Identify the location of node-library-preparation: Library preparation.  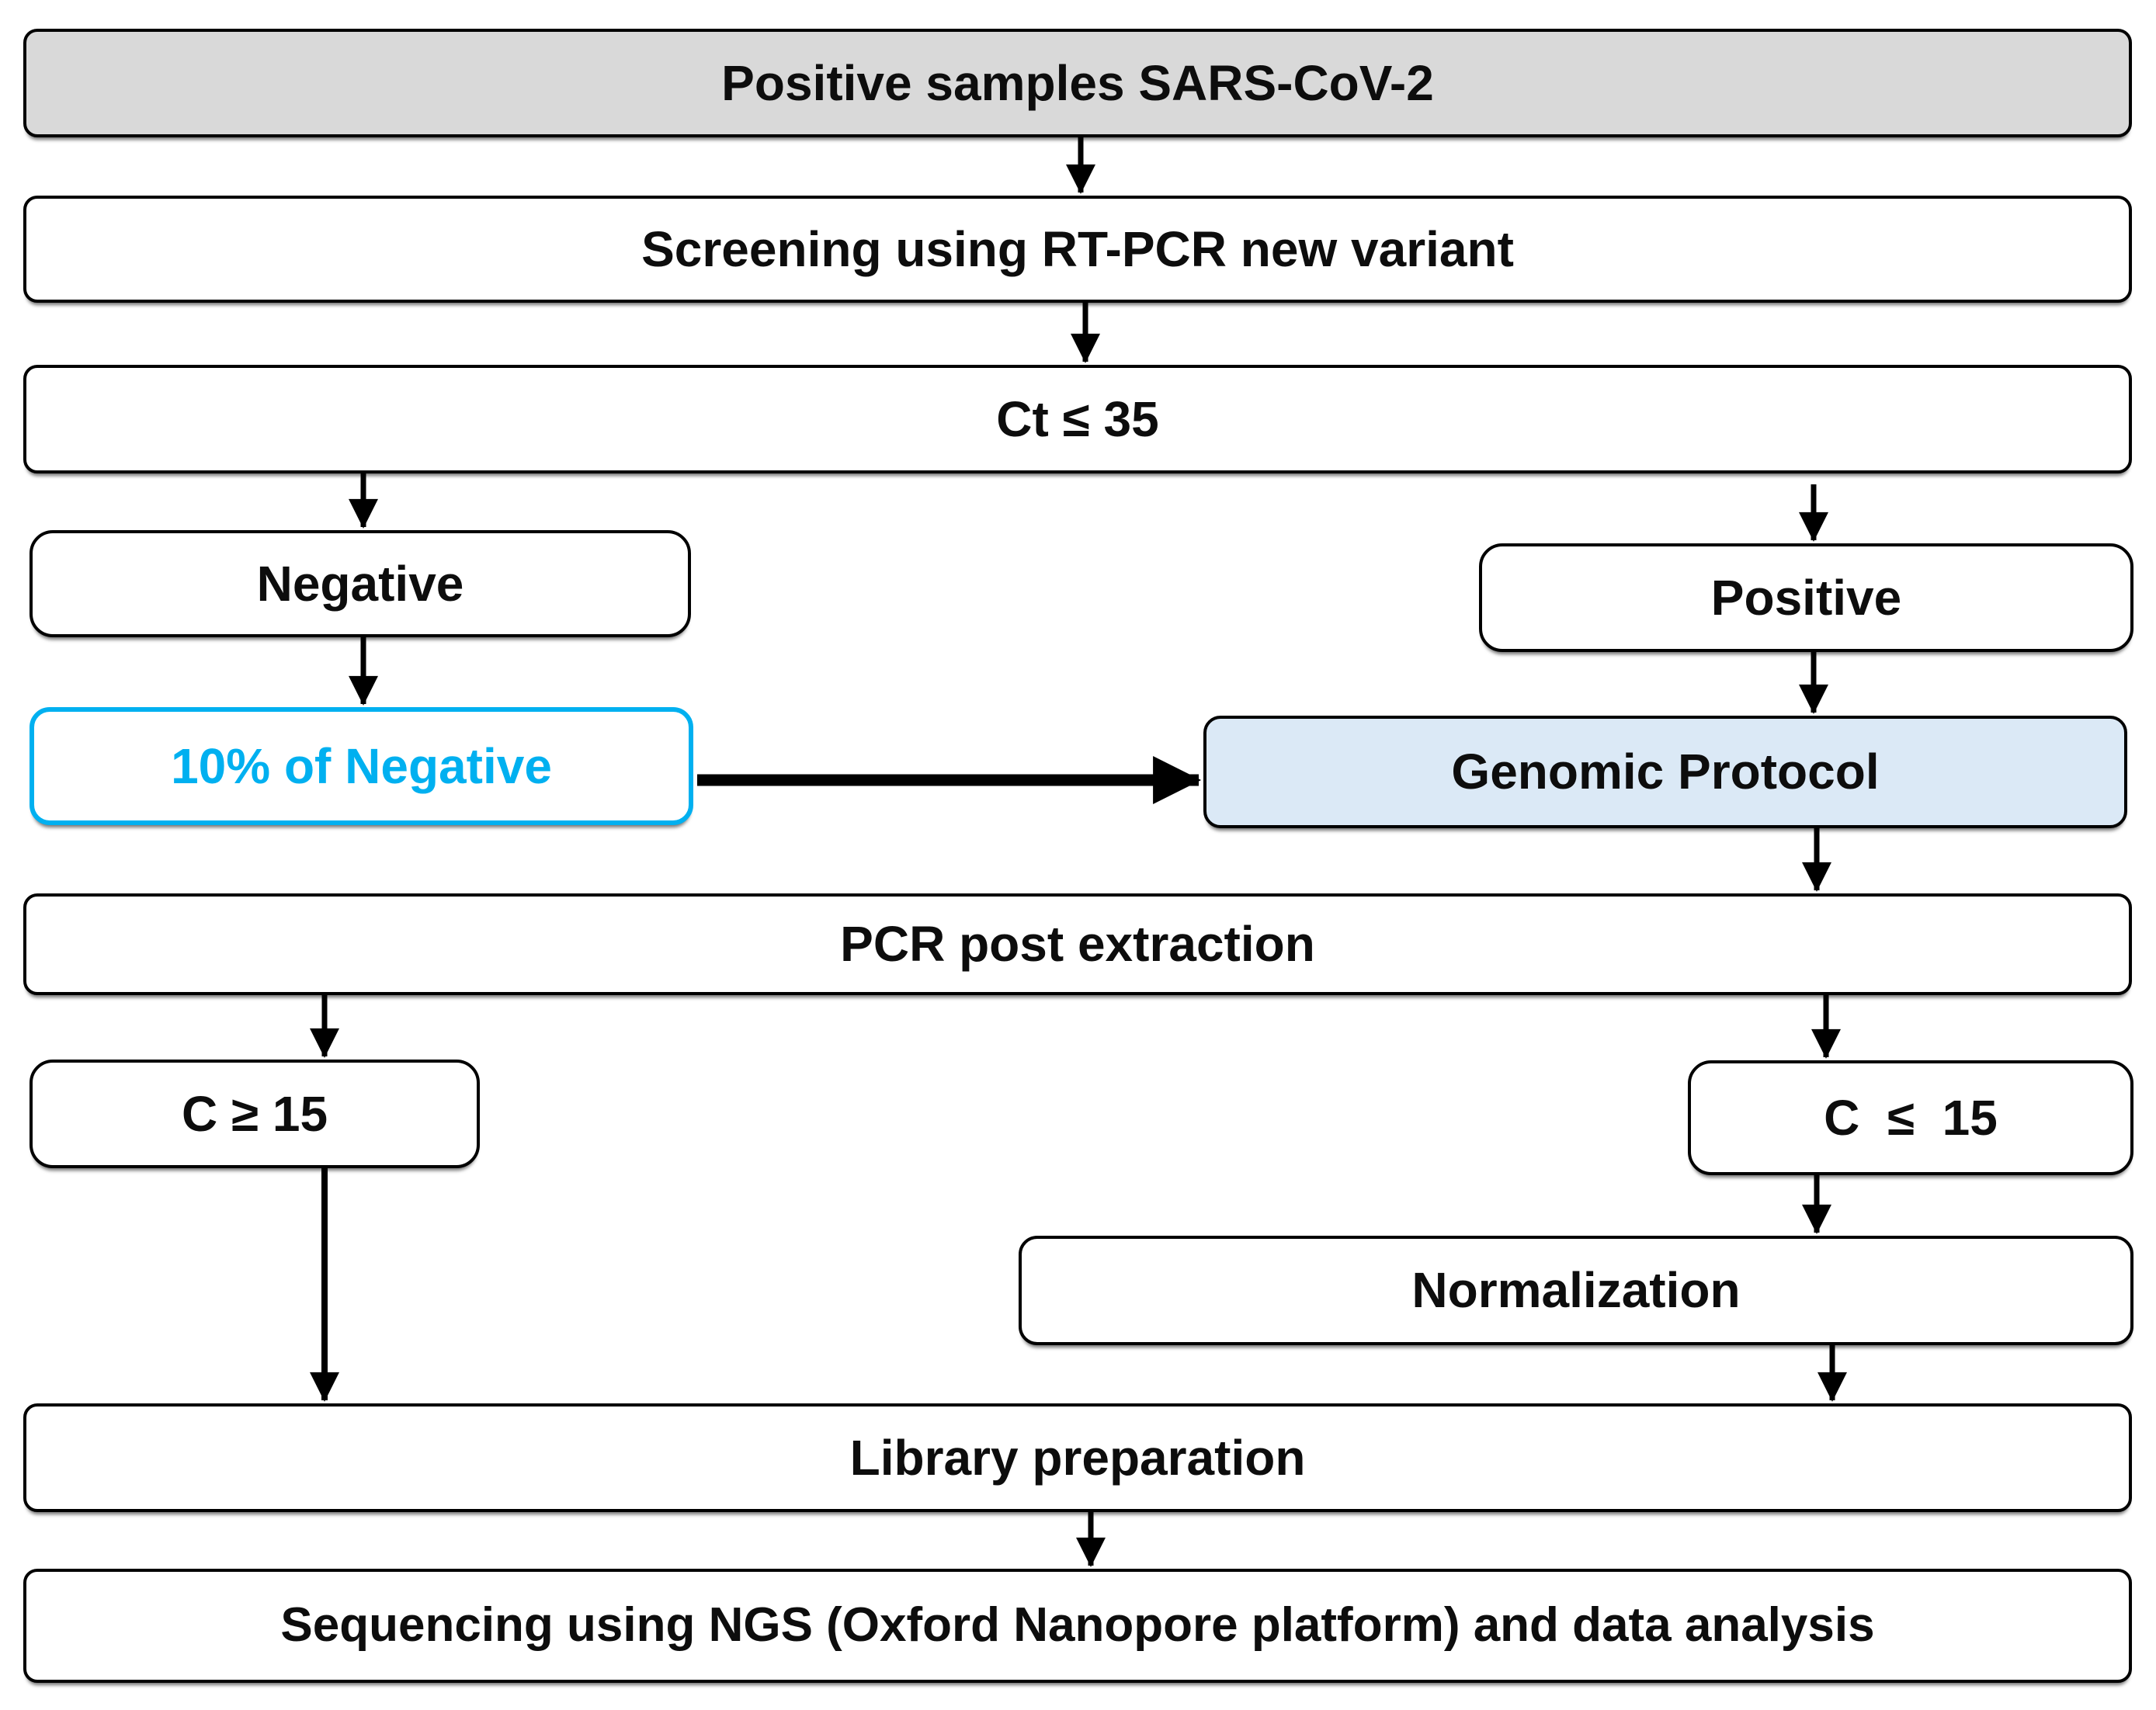
(1077, 1457).